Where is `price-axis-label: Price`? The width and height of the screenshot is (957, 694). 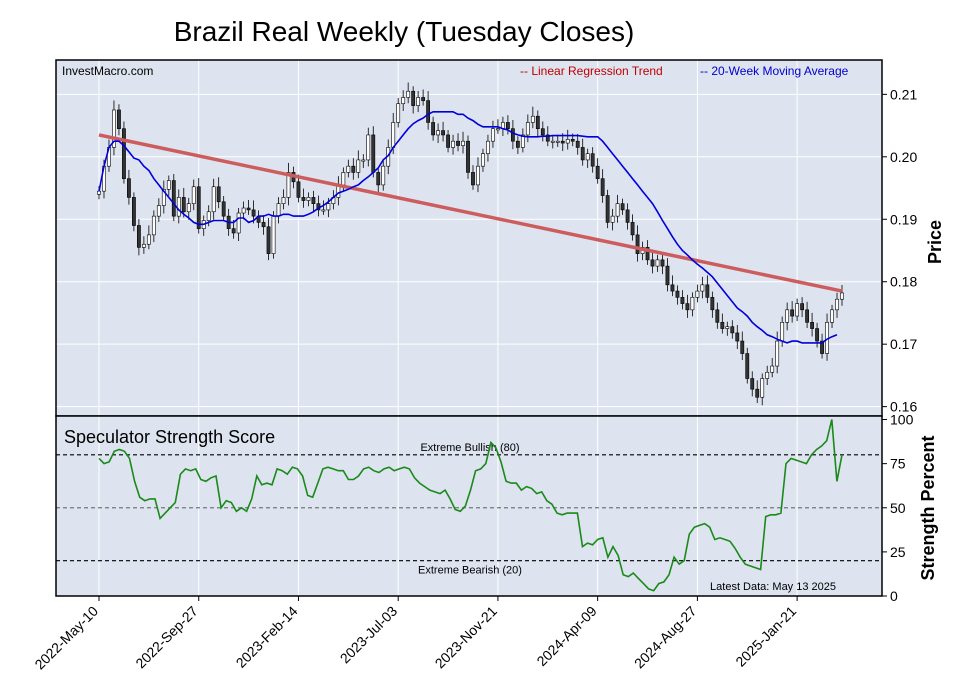
price-axis-label: Price is located at coordinates (935, 242).